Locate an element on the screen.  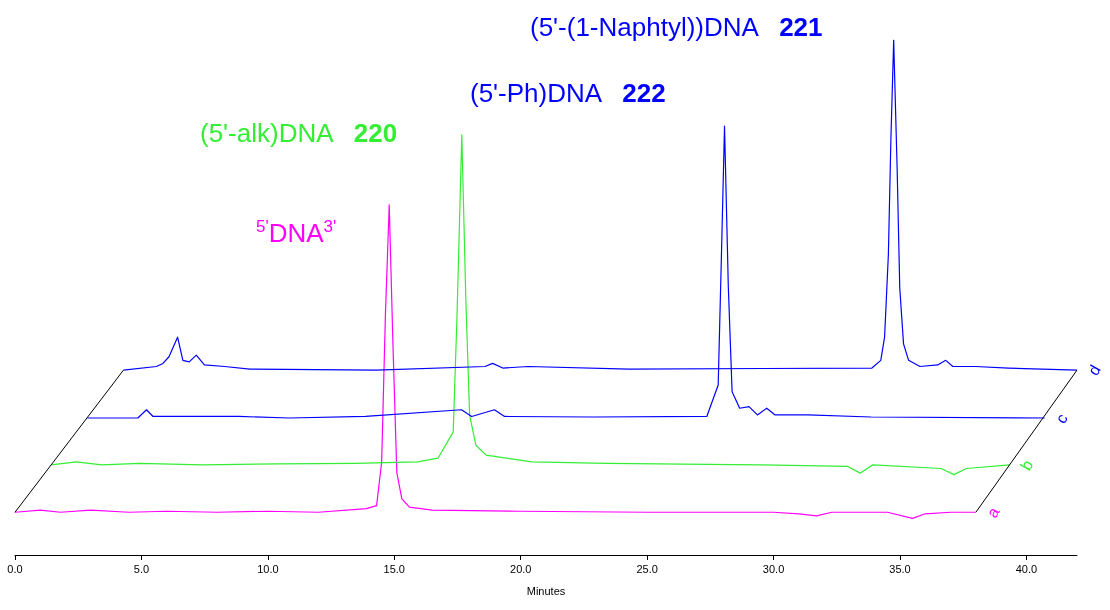
annotation: $^{5'}$DNA$^{3'}$ is located at coordinates (296, 232).